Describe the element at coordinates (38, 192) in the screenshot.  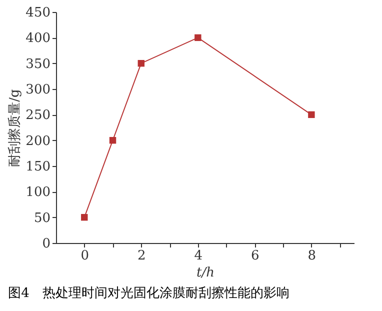
I see `y-tick-label: 100` at that location.